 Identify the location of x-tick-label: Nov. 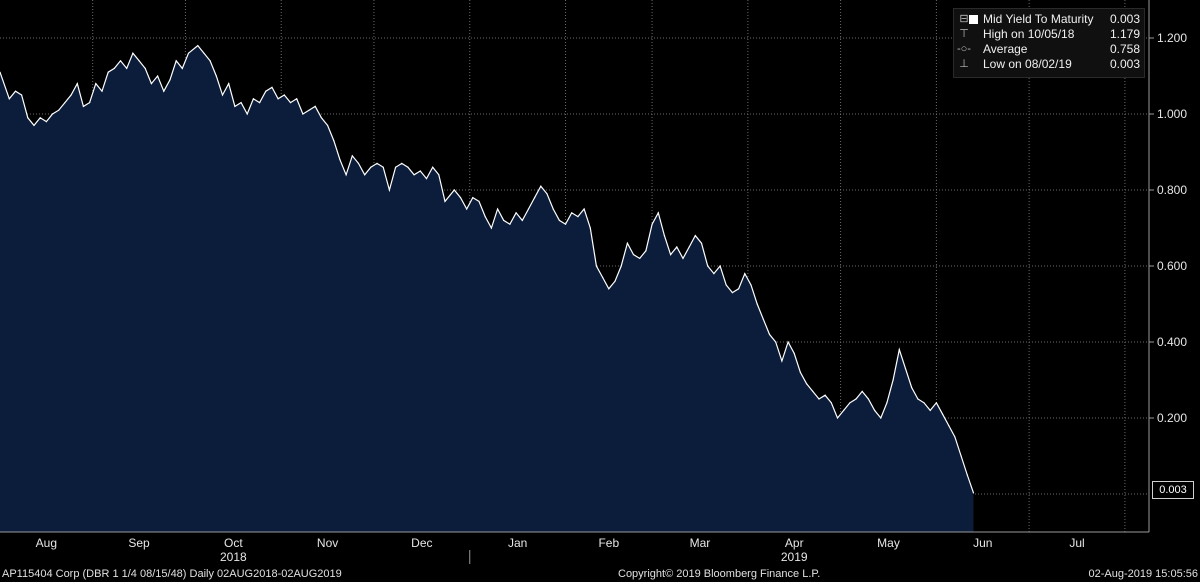
(327, 543).